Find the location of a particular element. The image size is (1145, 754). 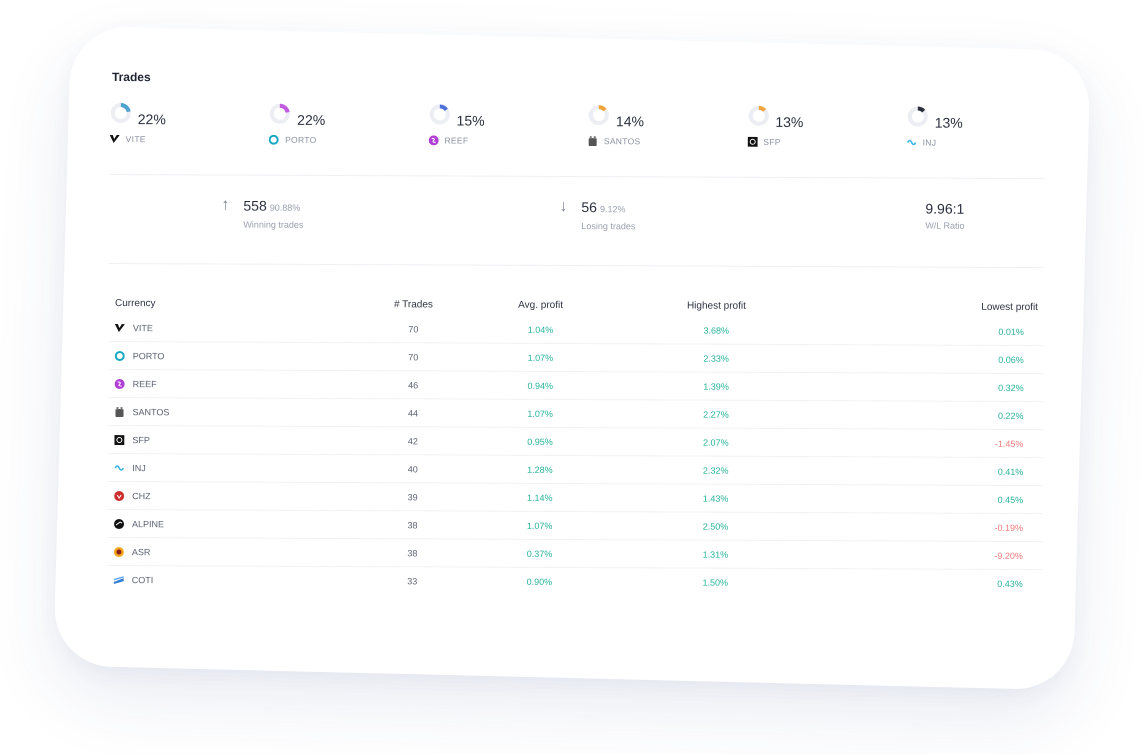

cell-trades: 40 is located at coordinates (412, 469).